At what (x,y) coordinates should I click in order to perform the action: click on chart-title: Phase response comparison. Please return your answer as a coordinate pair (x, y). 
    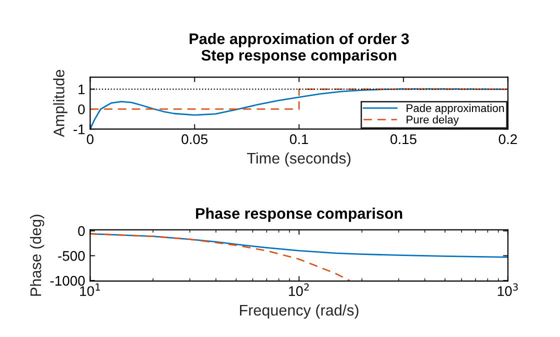
    Looking at the image, I should click on (299, 215).